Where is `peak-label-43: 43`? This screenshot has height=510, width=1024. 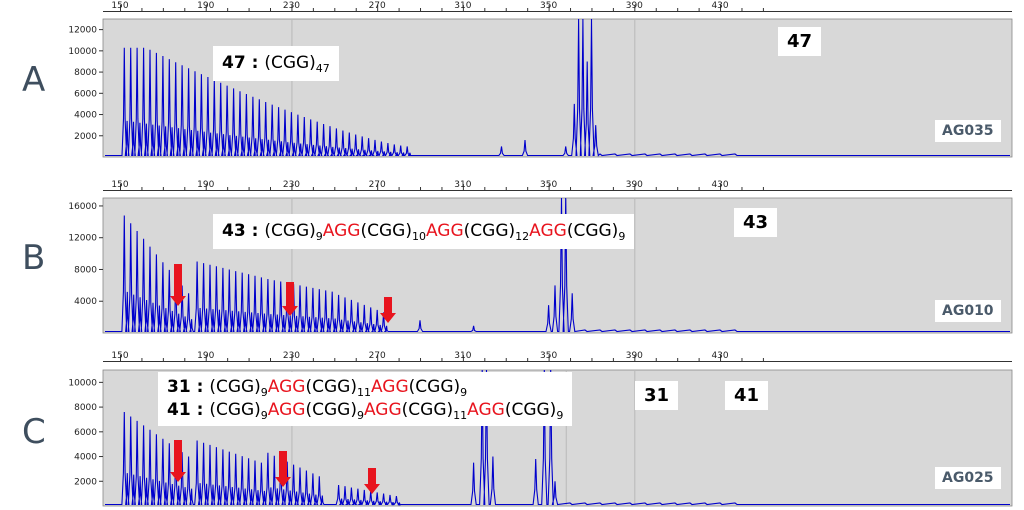 peak-label-43: 43 is located at coordinates (756, 222).